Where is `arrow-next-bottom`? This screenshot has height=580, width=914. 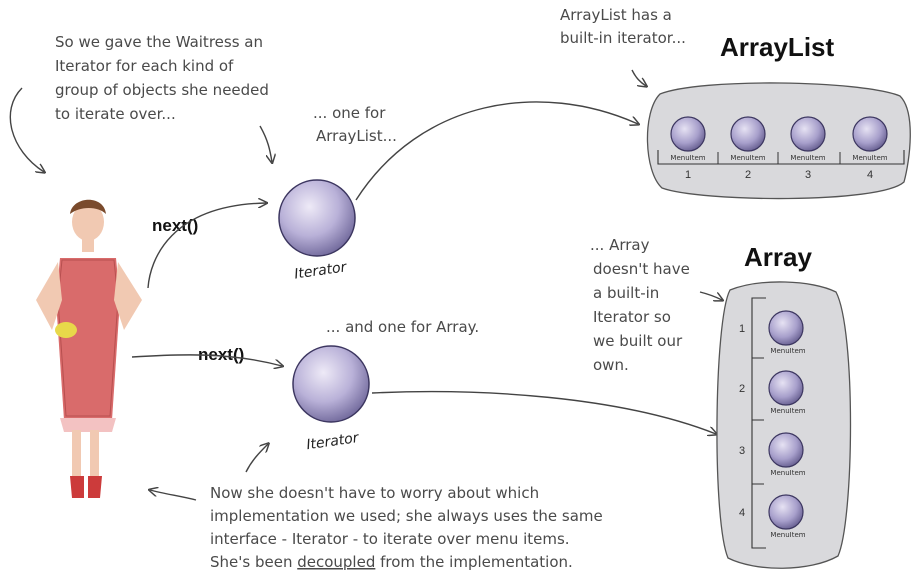
arrow-next-bottom is located at coordinates (206, 360).